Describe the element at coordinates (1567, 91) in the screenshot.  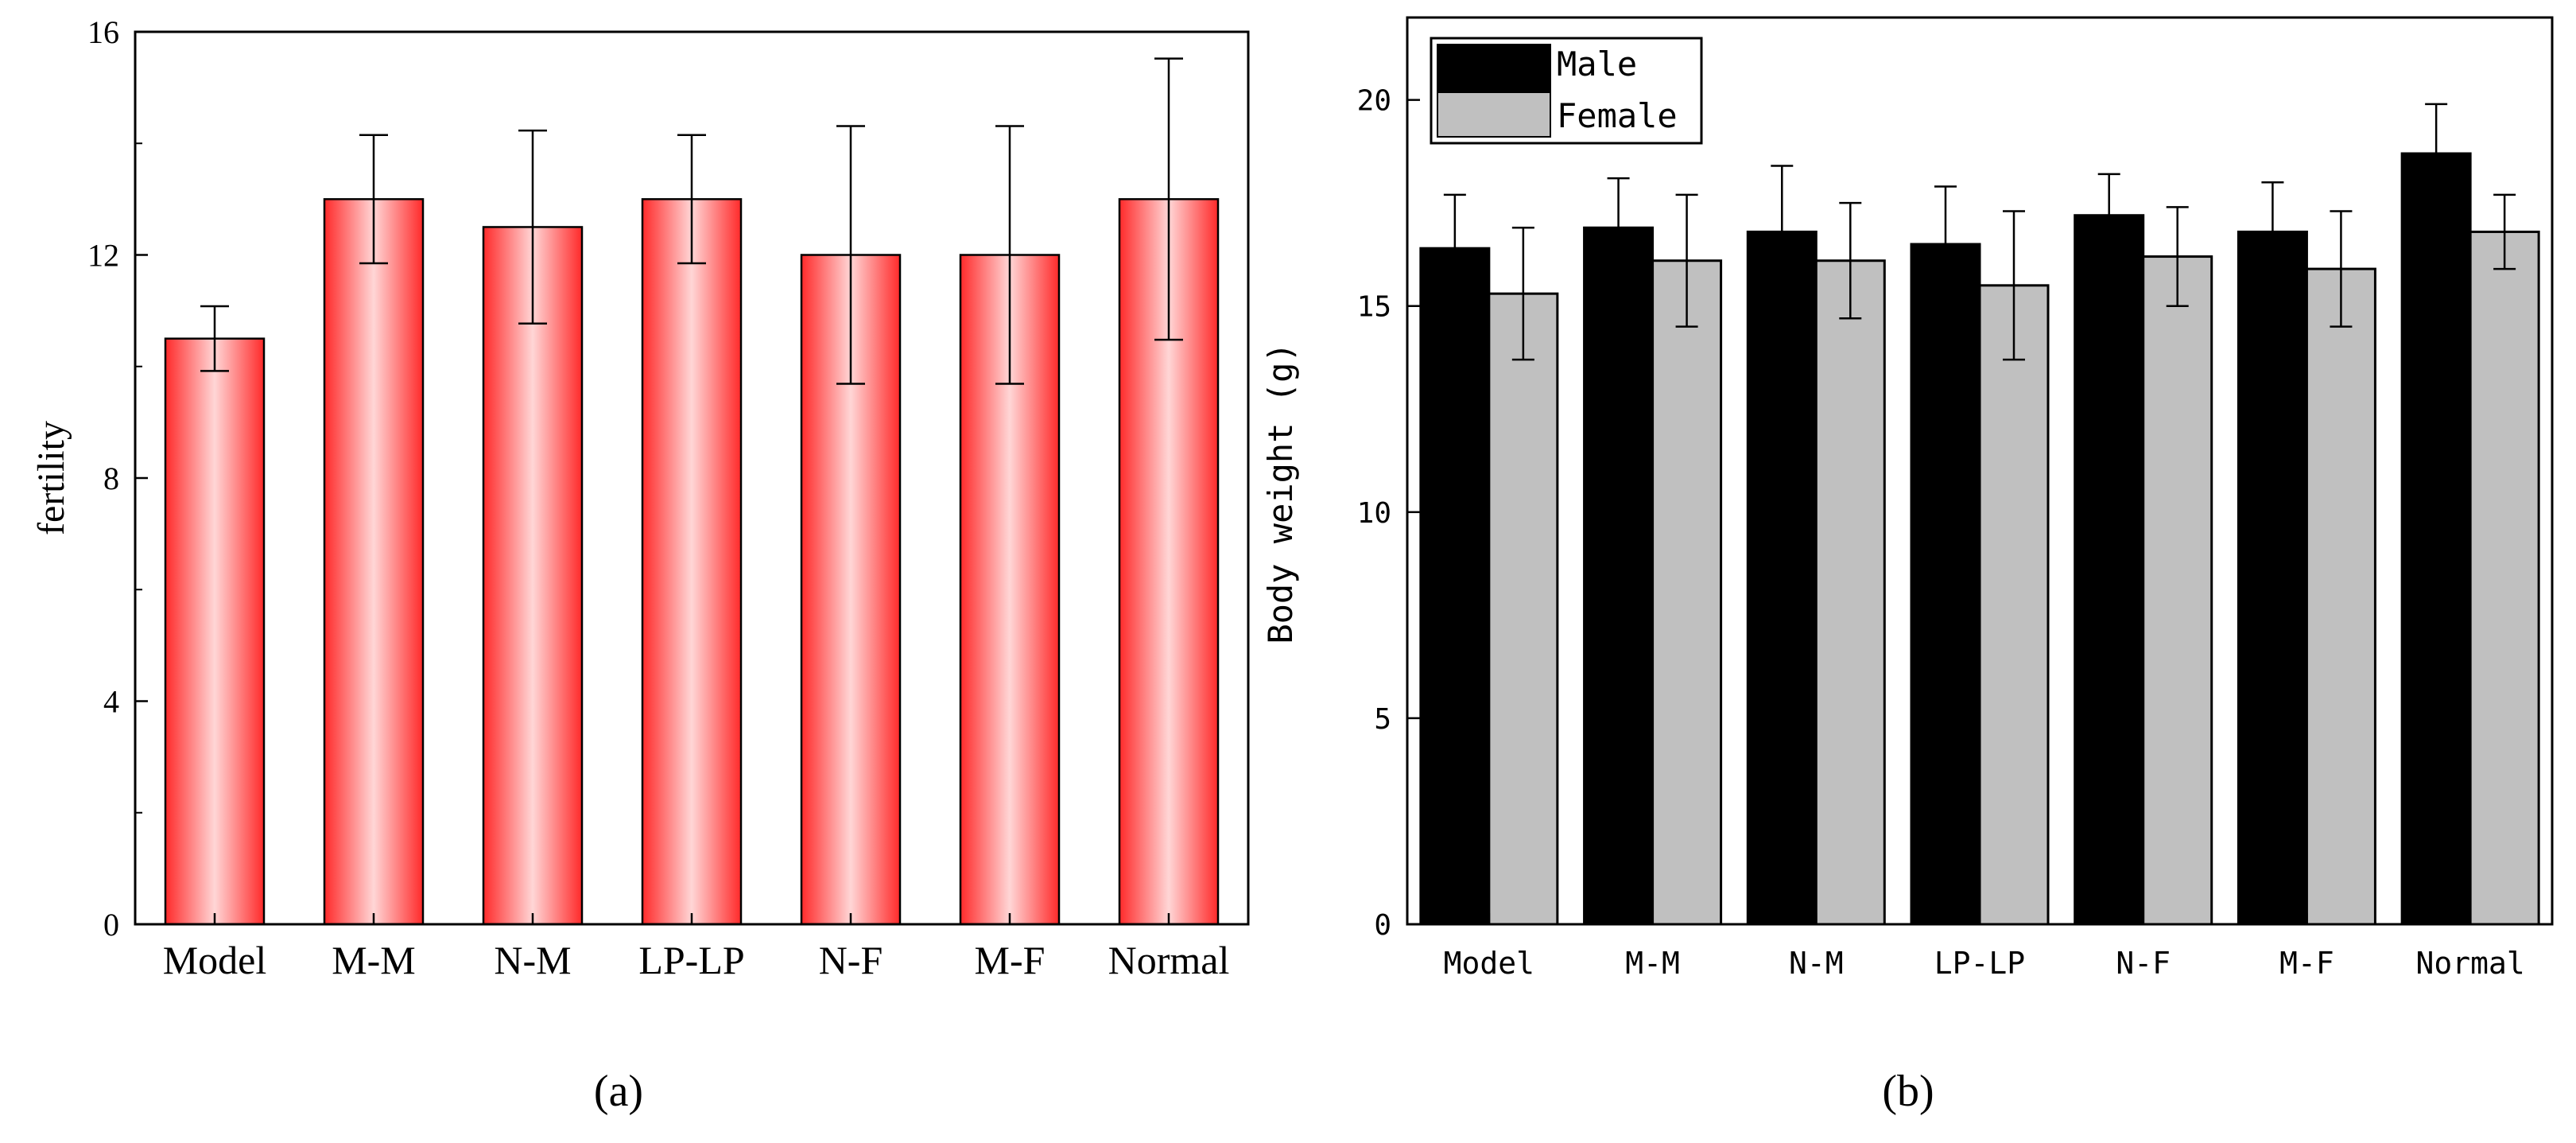
I see `panel-b-legend: Male Female` at that location.